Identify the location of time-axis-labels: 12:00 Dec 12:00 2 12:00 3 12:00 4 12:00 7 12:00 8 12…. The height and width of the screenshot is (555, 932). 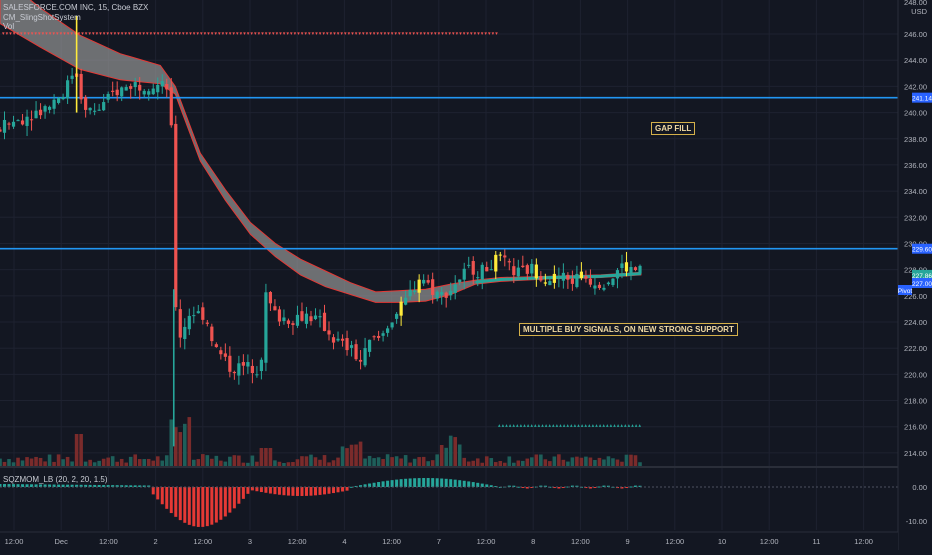
(439, 541).